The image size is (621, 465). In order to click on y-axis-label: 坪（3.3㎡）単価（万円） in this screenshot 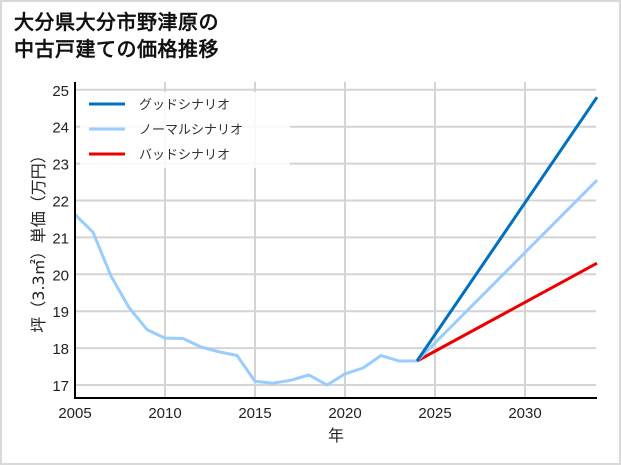, I will do `click(38, 239)`.